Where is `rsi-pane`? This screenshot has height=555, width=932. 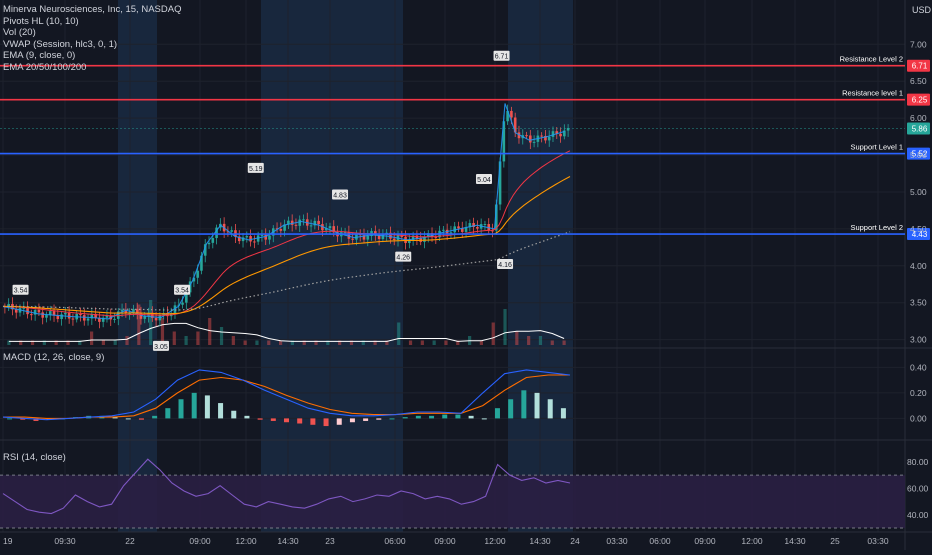
rsi-pane is located at coordinates (452, 493).